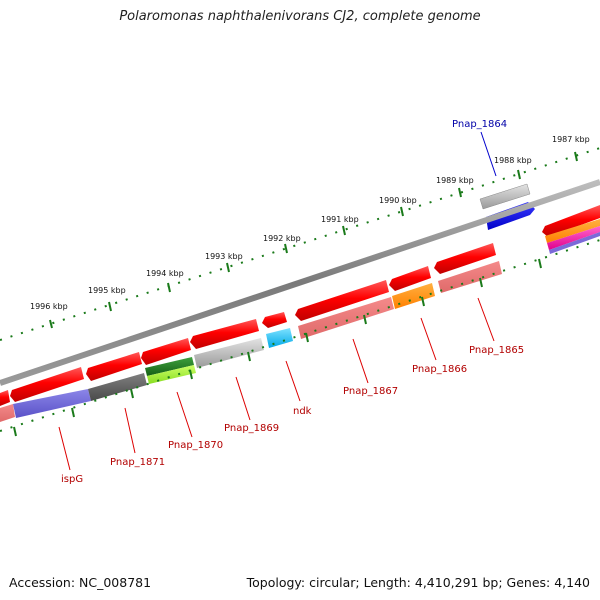 The height and width of the screenshot is (600, 600). I want to click on gene-label-pnap-1866: Pnap_1866, so click(439, 369).